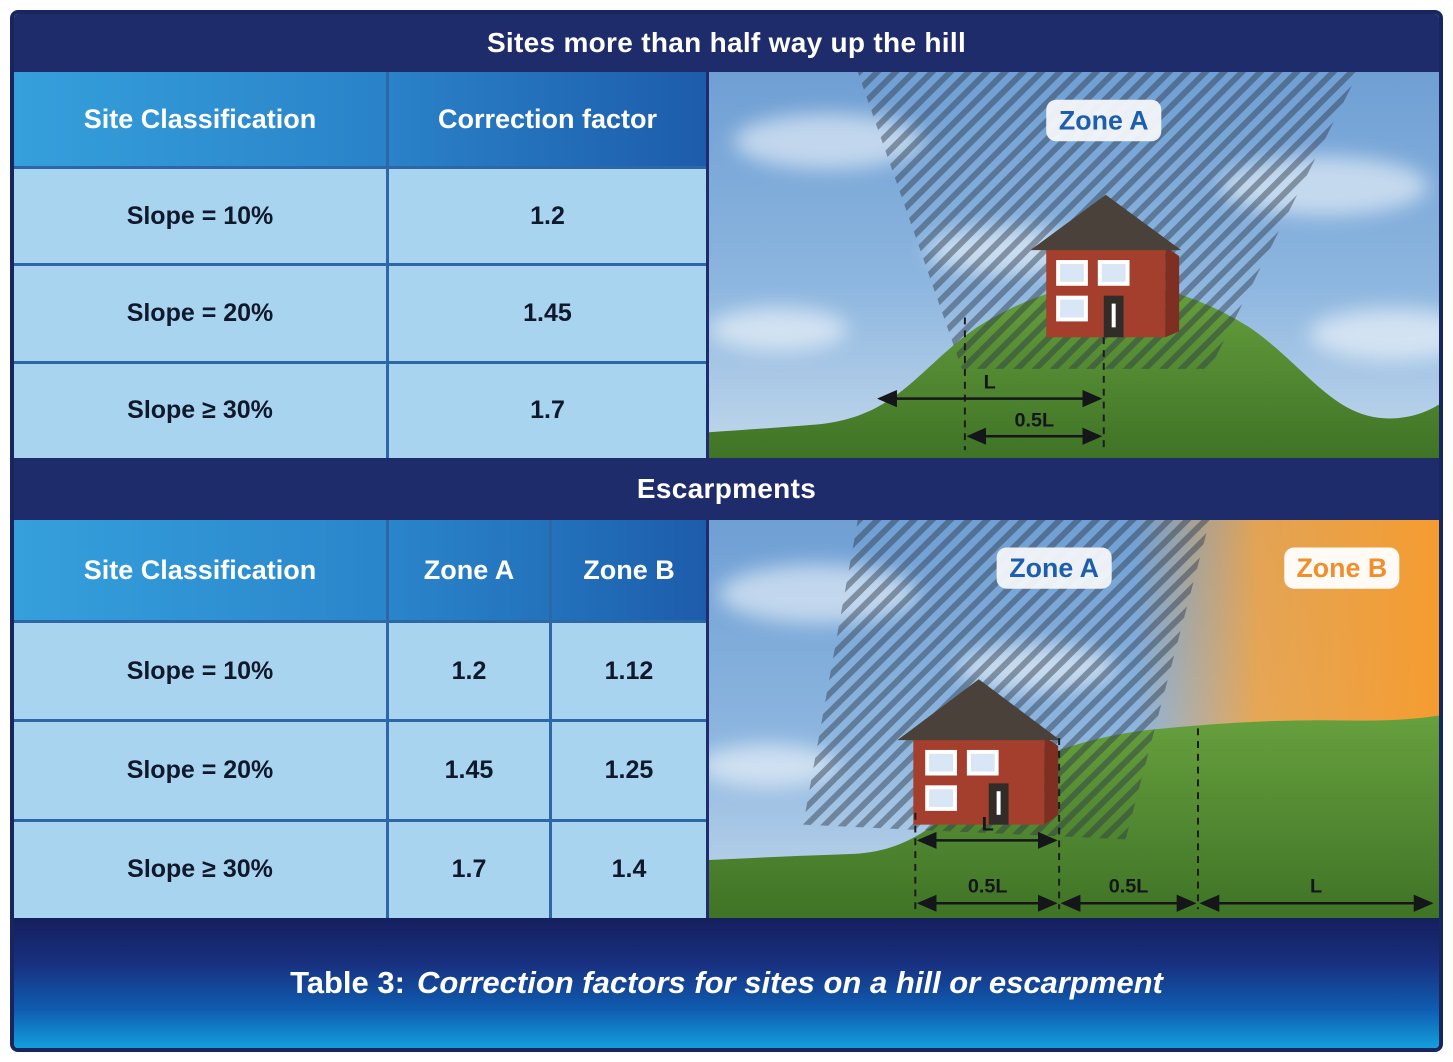 The image size is (1453, 1062). I want to click on zone-b-badge: Zone B, so click(1342, 568).